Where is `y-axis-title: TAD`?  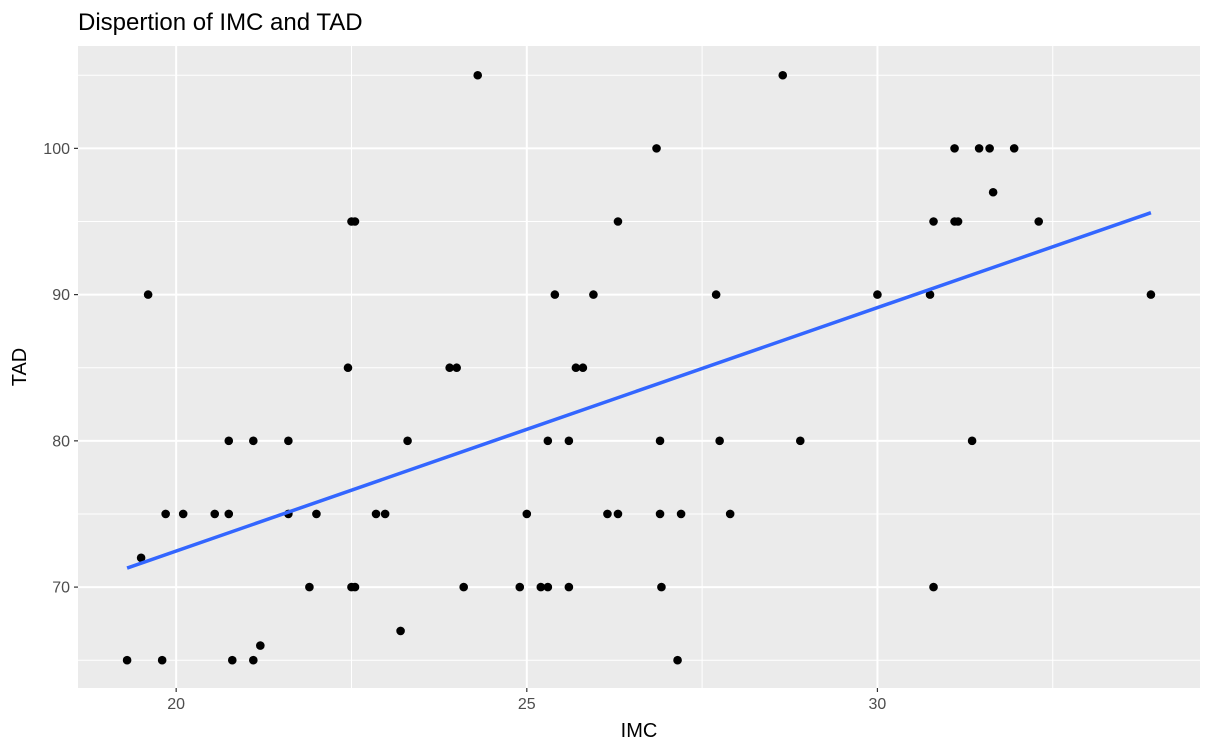
y-axis-title: TAD is located at coordinates (20, 367).